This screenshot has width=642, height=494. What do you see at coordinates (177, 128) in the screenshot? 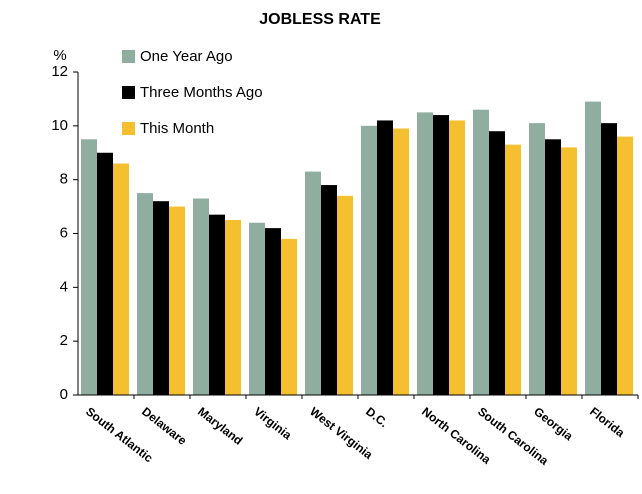
I see `legend-label: This Month` at bounding box center [177, 128].